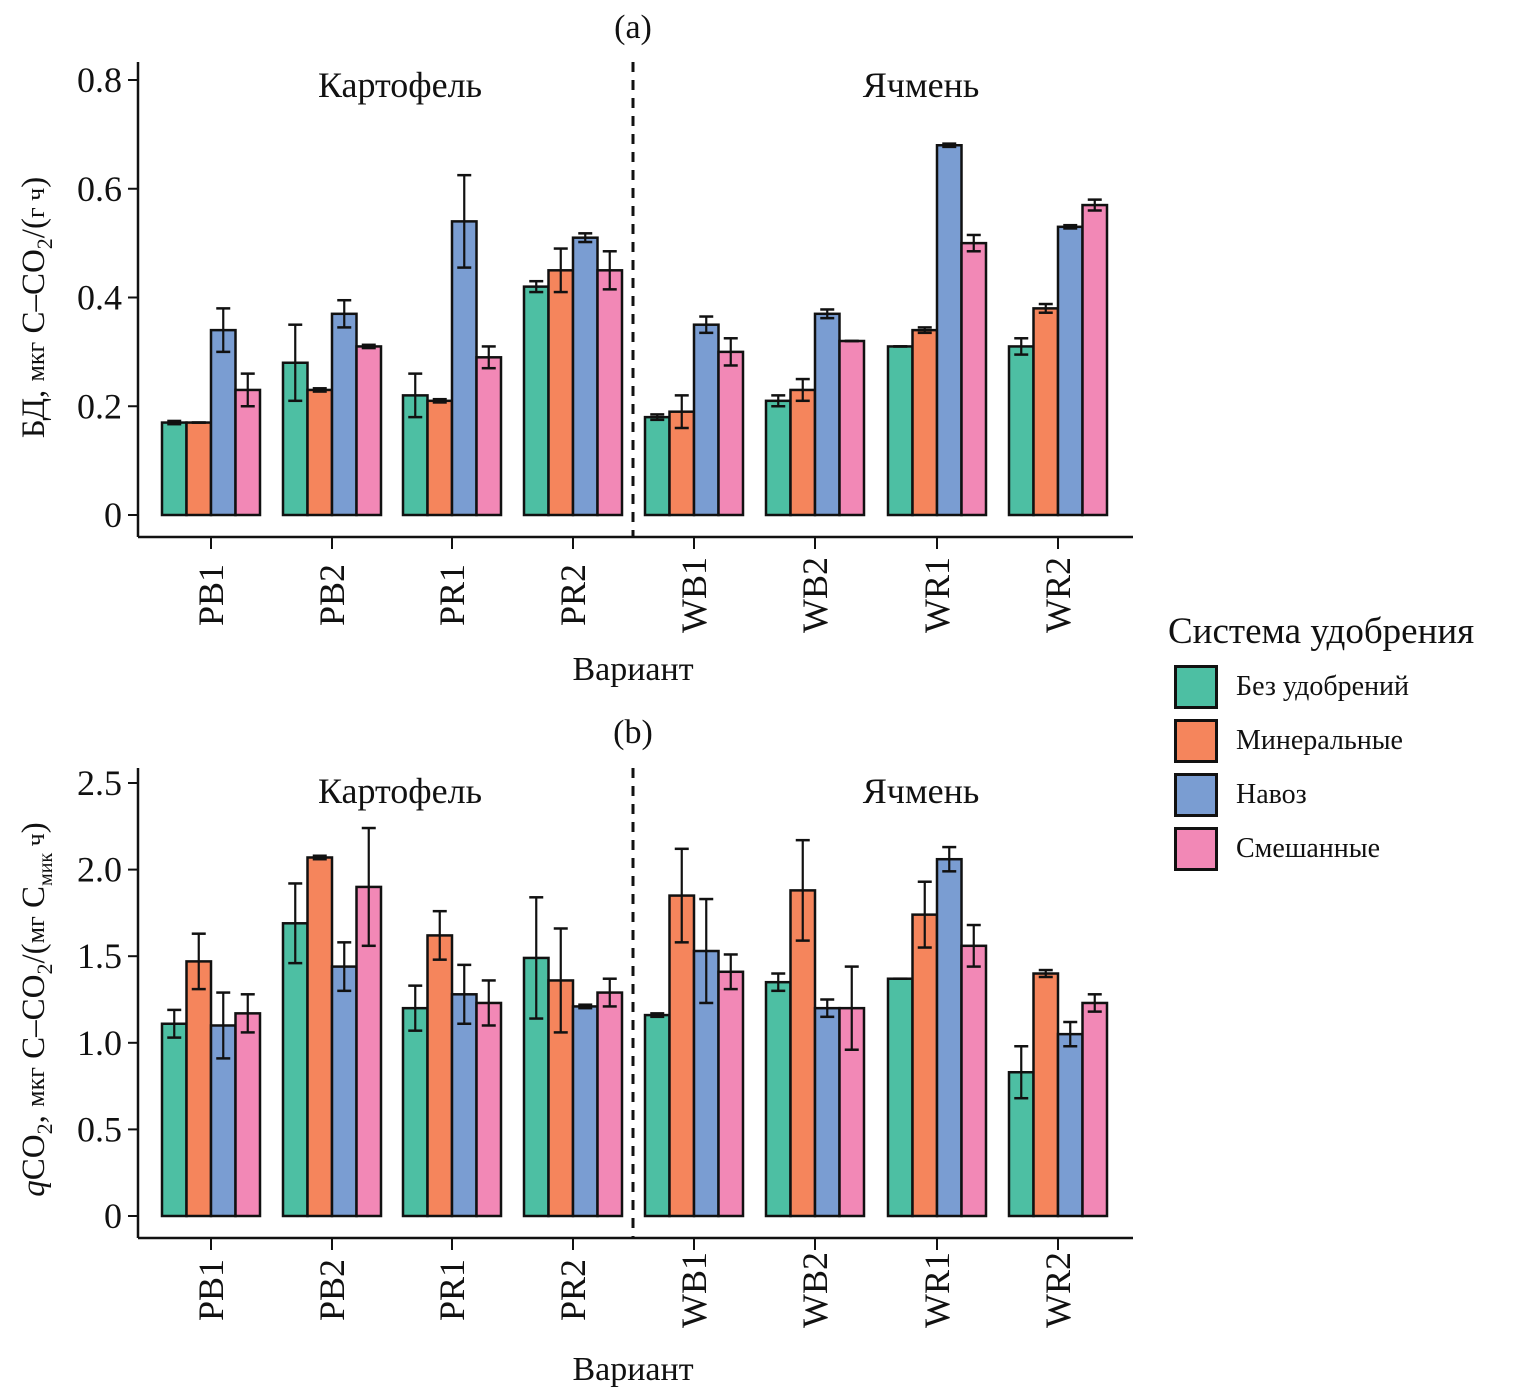 Image resolution: width=1534 pixels, height=1398 pixels. I want to click on y-tick-label: 0.6, so click(99, 189).